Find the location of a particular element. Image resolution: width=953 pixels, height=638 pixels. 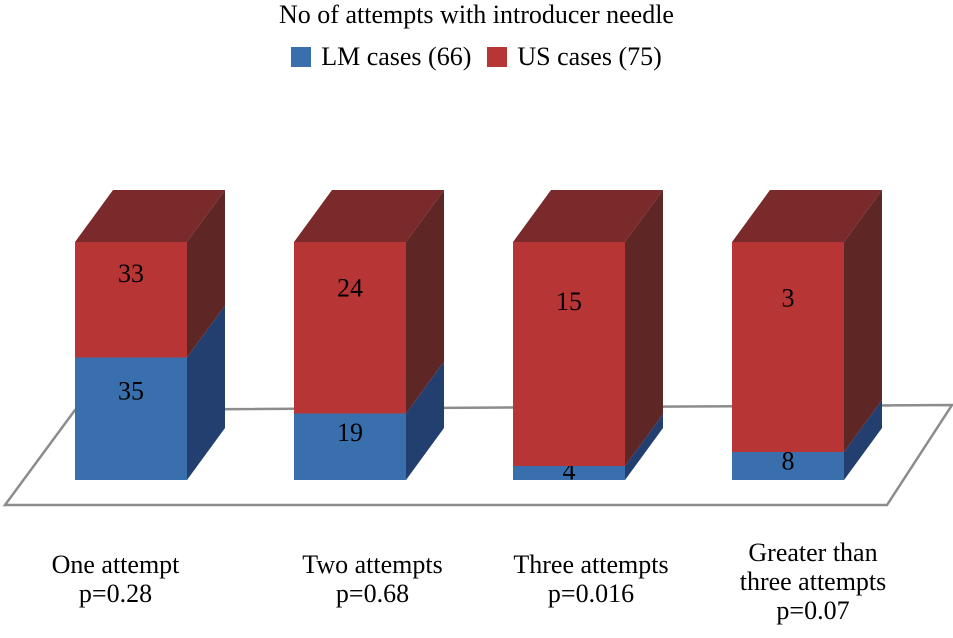

legend-label-lm-cases: LM cases (66) is located at coordinates (396, 56).